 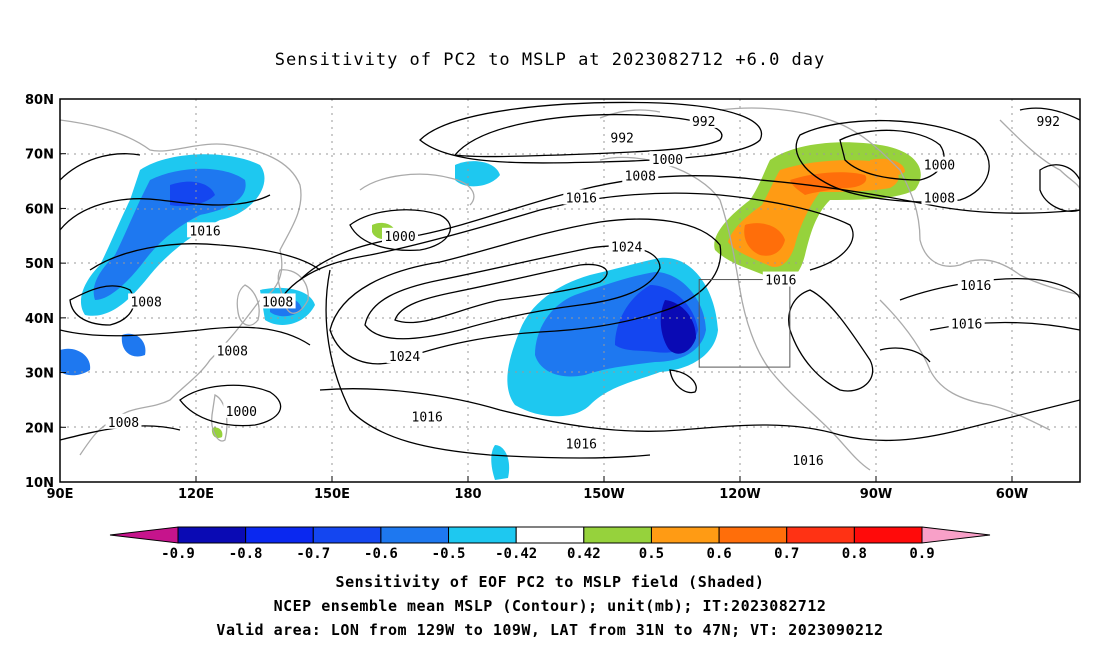 I want to click on lon-tick-label: 60W, so click(x=1012, y=494).